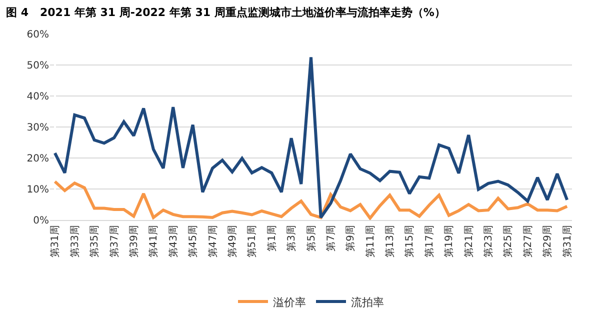 The image size is (602, 328). What do you see at coordinates (154, 241) in the screenshot?
I see `x-tick-label: 第41周` at bounding box center [154, 241].